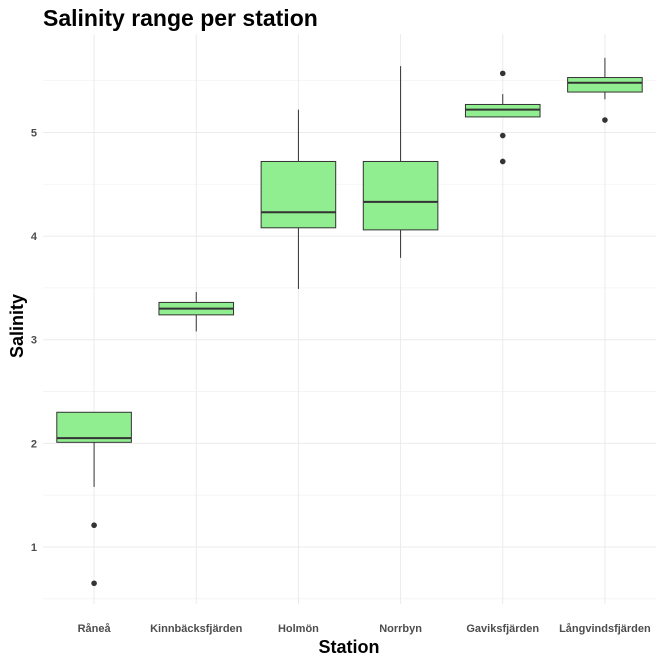  What do you see at coordinates (34, 444) in the screenshot?
I see `y-tick-label: 2` at bounding box center [34, 444].